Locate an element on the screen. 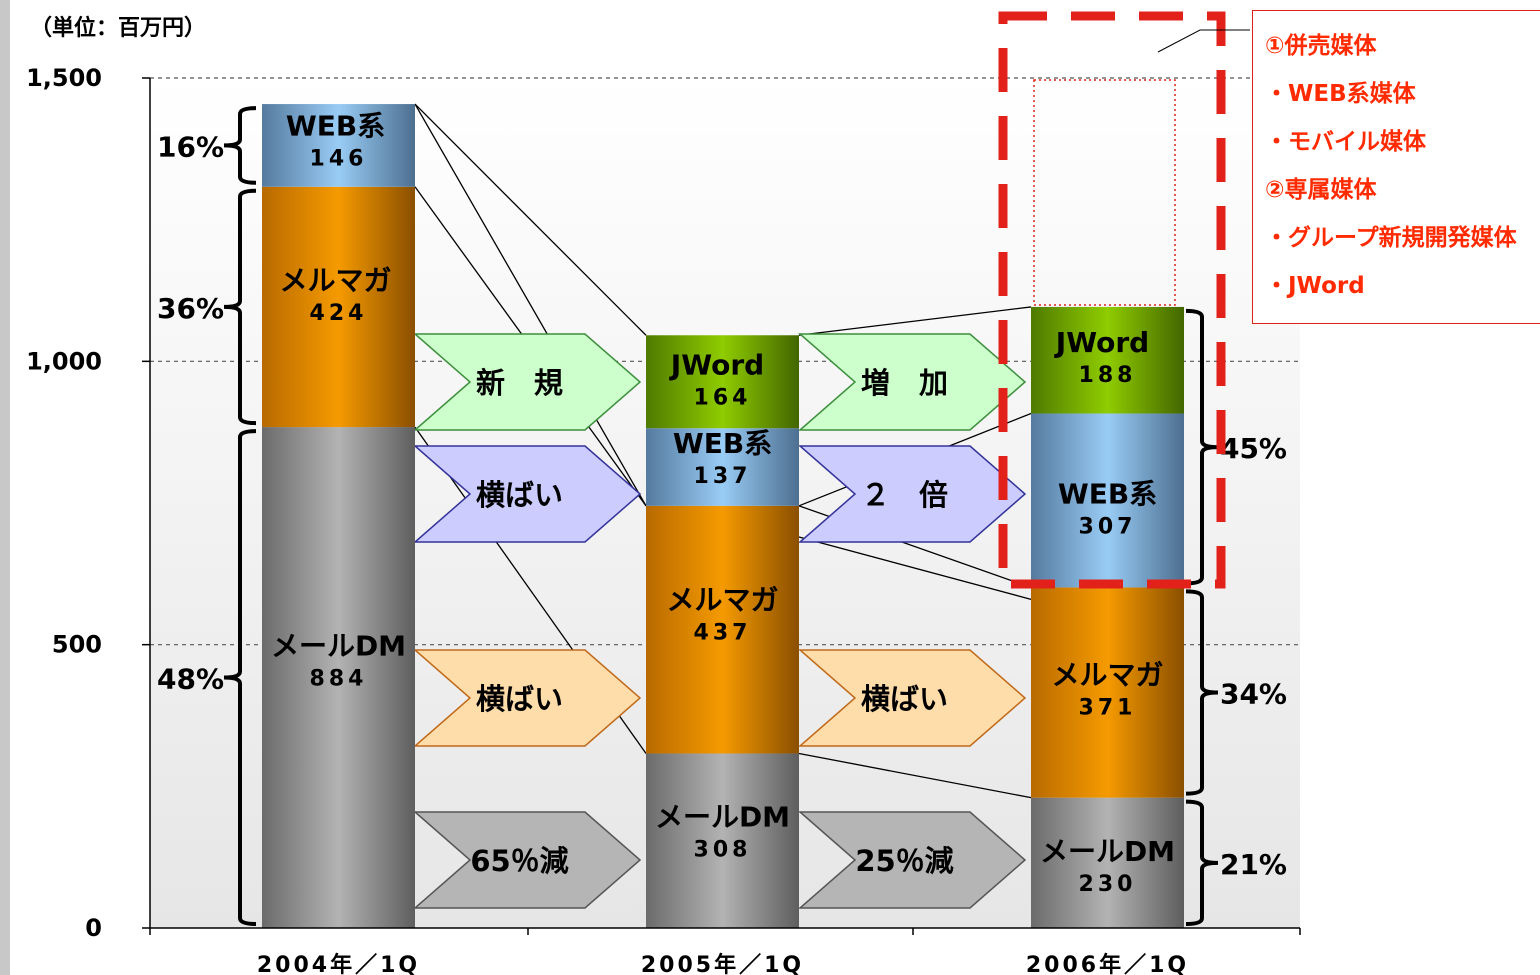 This screenshot has width=1540, height=975. share-percent-label: 36% is located at coordinates (190, 308).